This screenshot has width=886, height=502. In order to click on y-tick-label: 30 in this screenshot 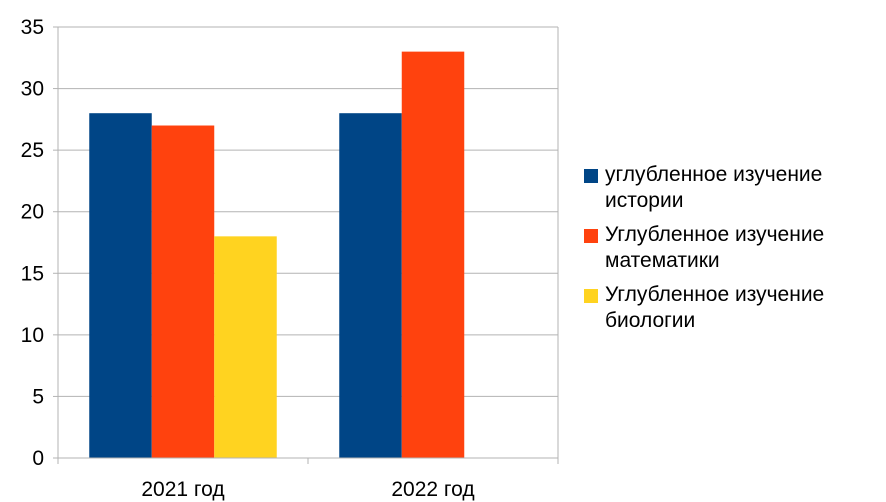, I will do `click(32, 89)`.